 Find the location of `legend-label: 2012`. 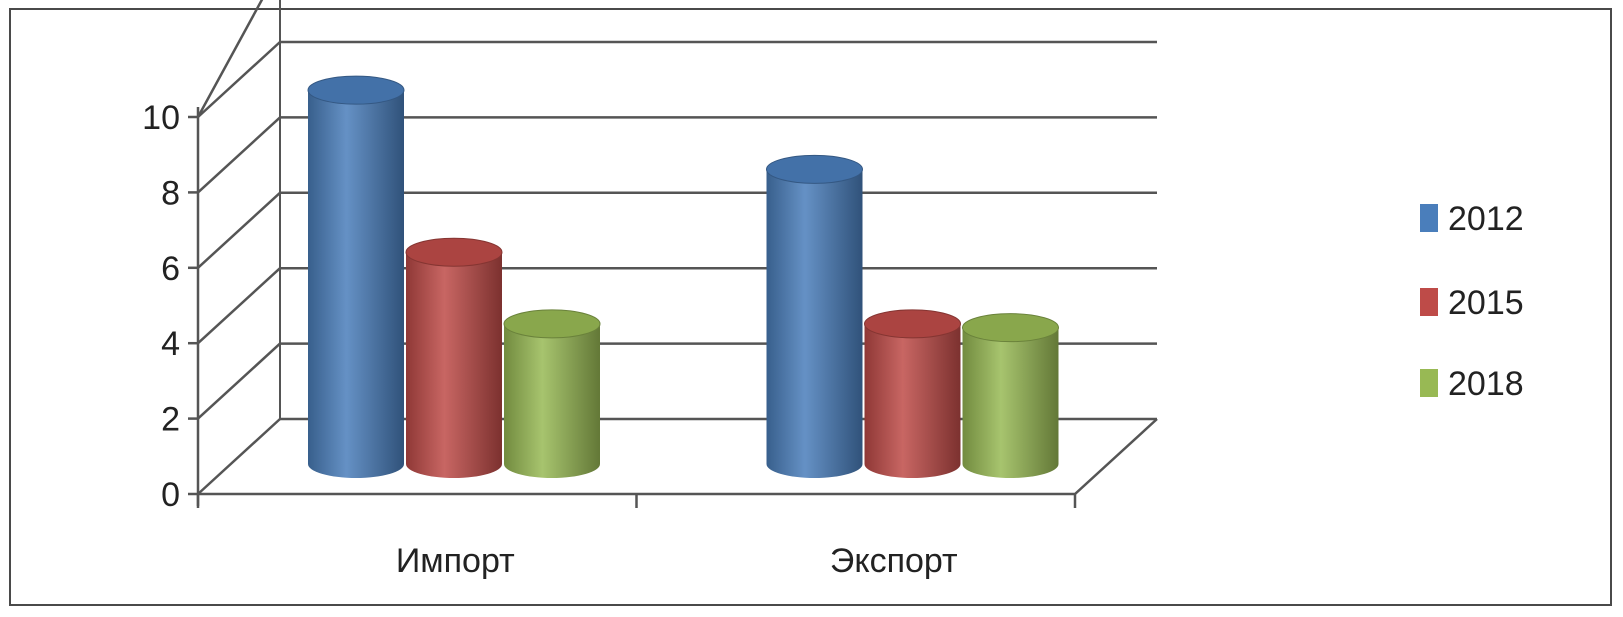

legend-label: 2012 is located at coordinates (1486, 219).